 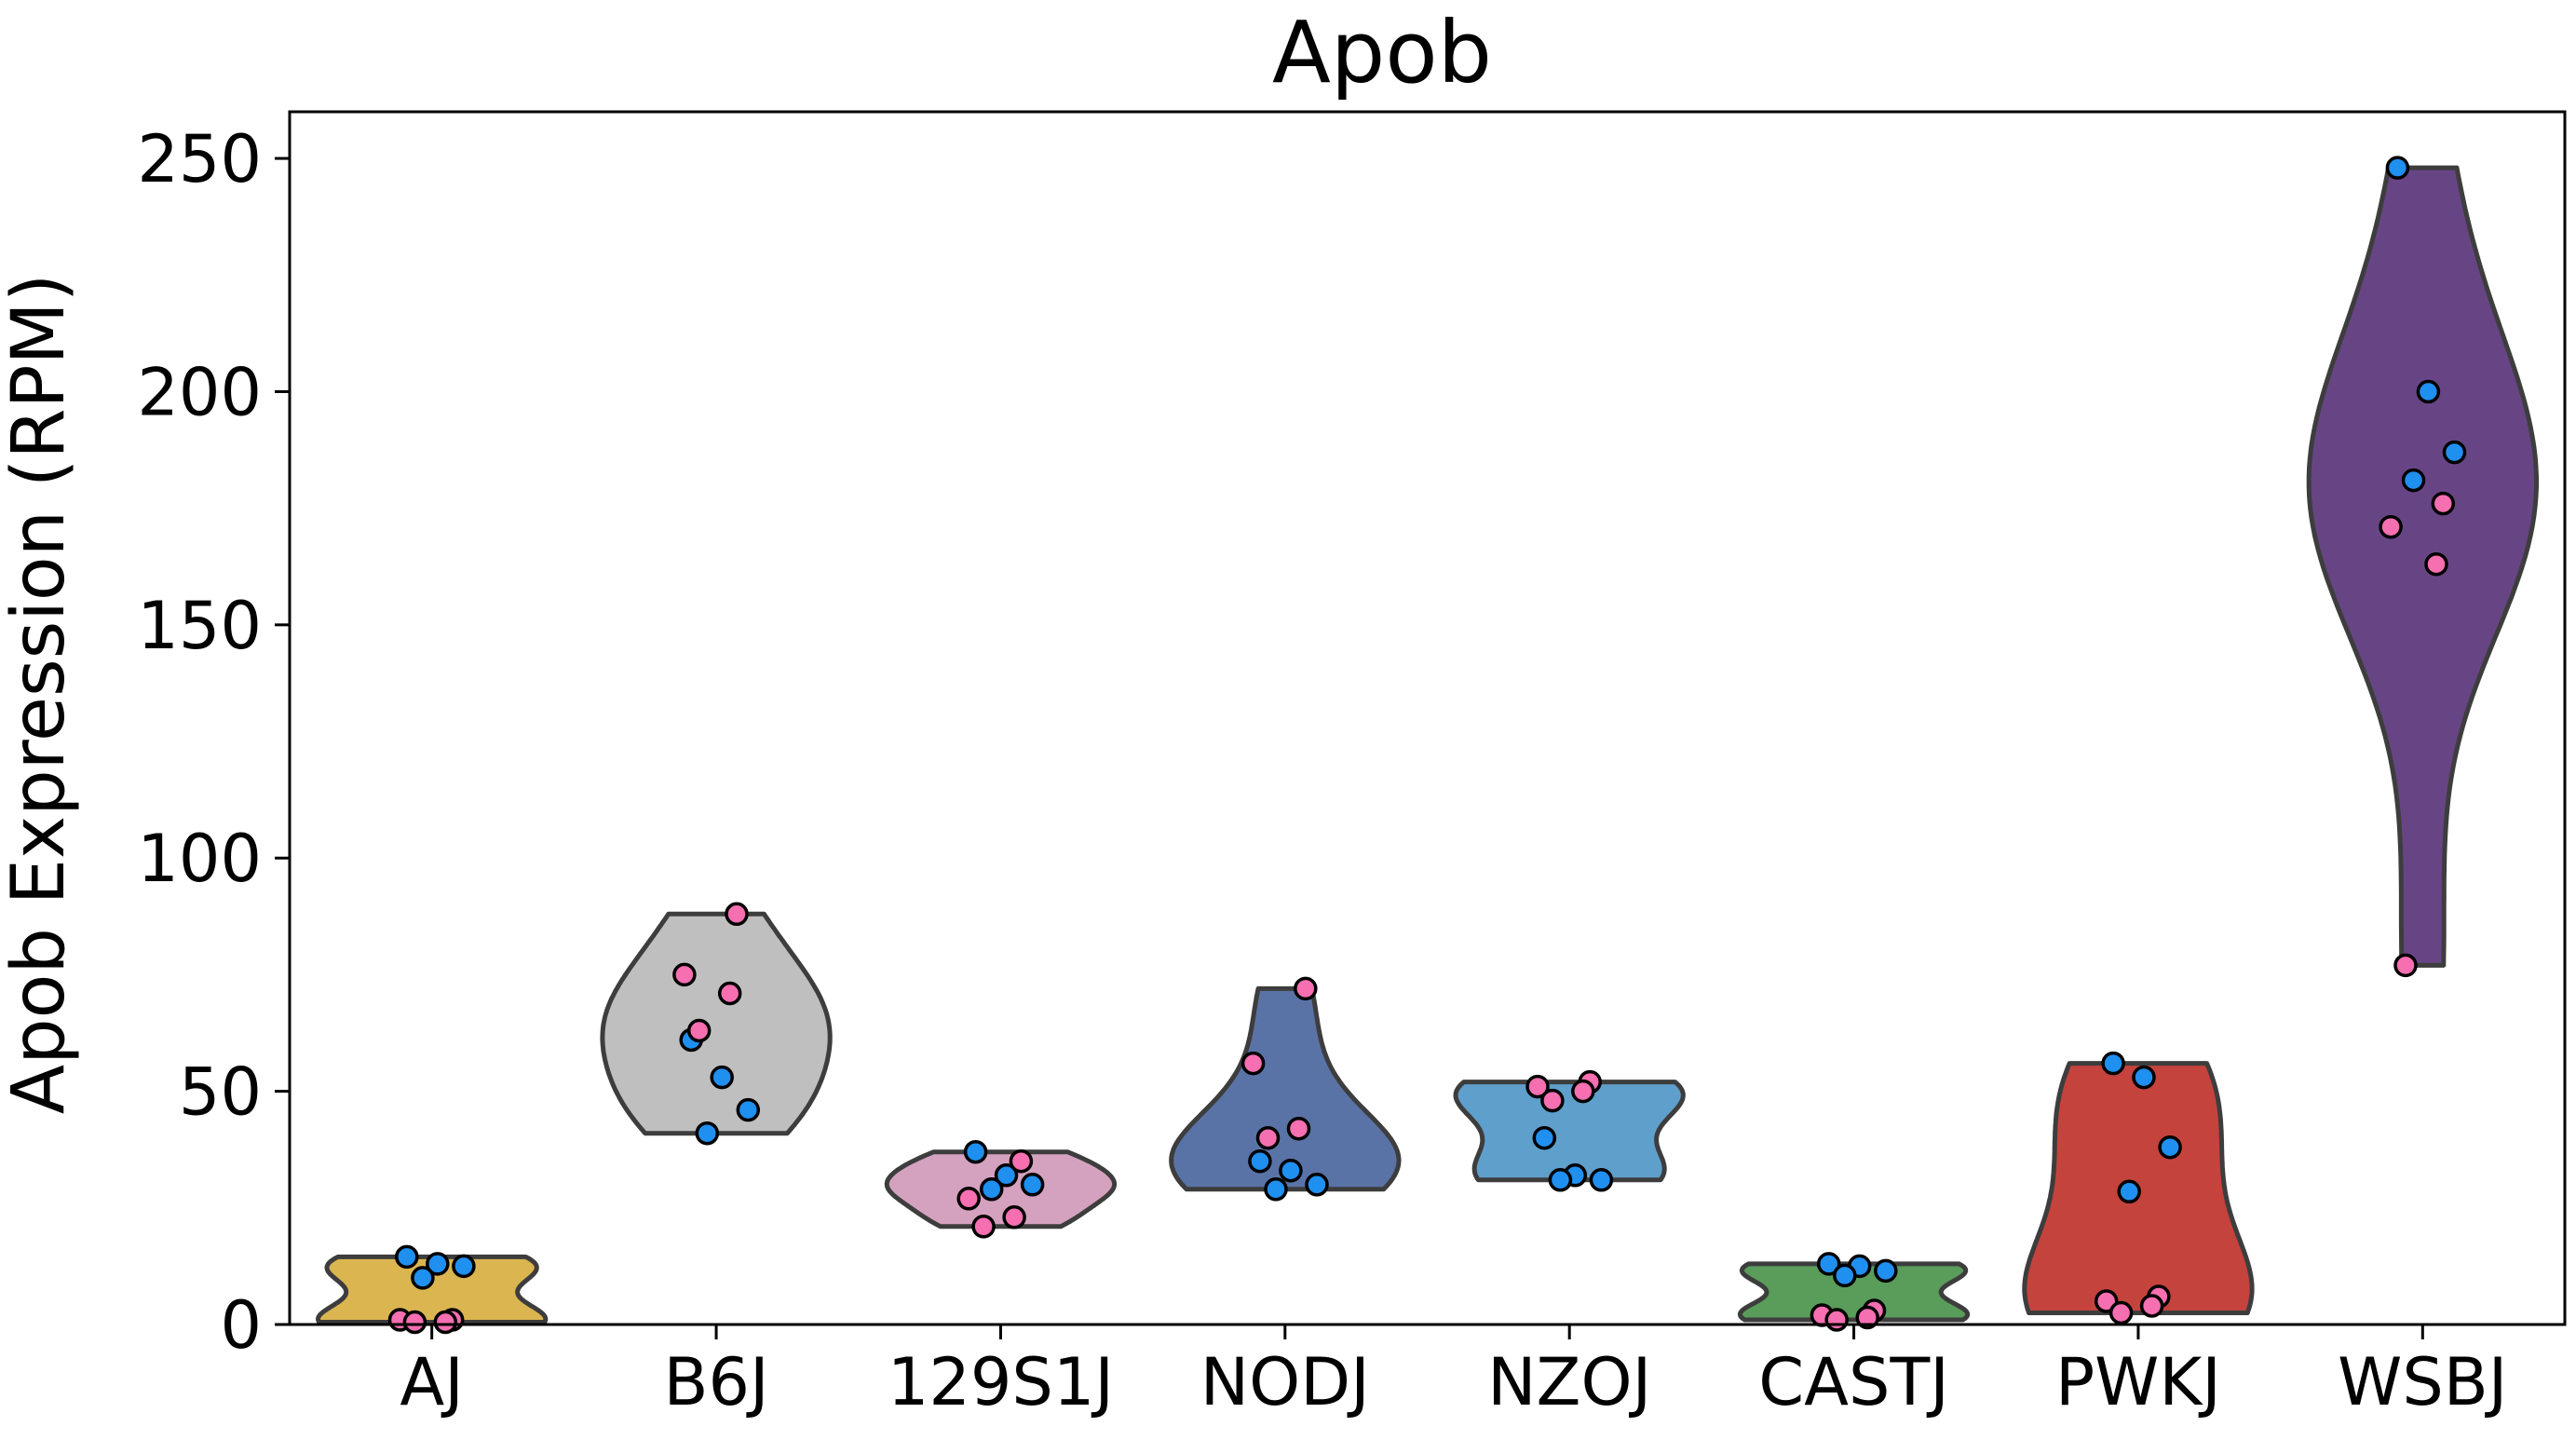 What do you see at coordinates (241, 1325) in the screenshot?
I see `y-tick-label: 0` at bounding box center [241, 1325].